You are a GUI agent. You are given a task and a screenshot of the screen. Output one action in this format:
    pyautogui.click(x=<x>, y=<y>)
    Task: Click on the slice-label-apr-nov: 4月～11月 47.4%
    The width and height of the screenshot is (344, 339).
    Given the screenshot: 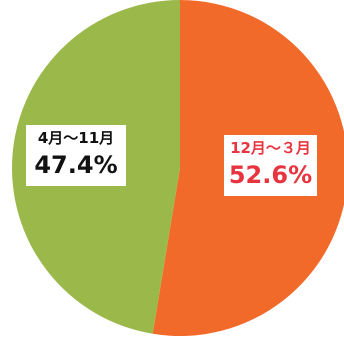 What is the action you would take?
    pyautogui.click(x=76, y=155)
    